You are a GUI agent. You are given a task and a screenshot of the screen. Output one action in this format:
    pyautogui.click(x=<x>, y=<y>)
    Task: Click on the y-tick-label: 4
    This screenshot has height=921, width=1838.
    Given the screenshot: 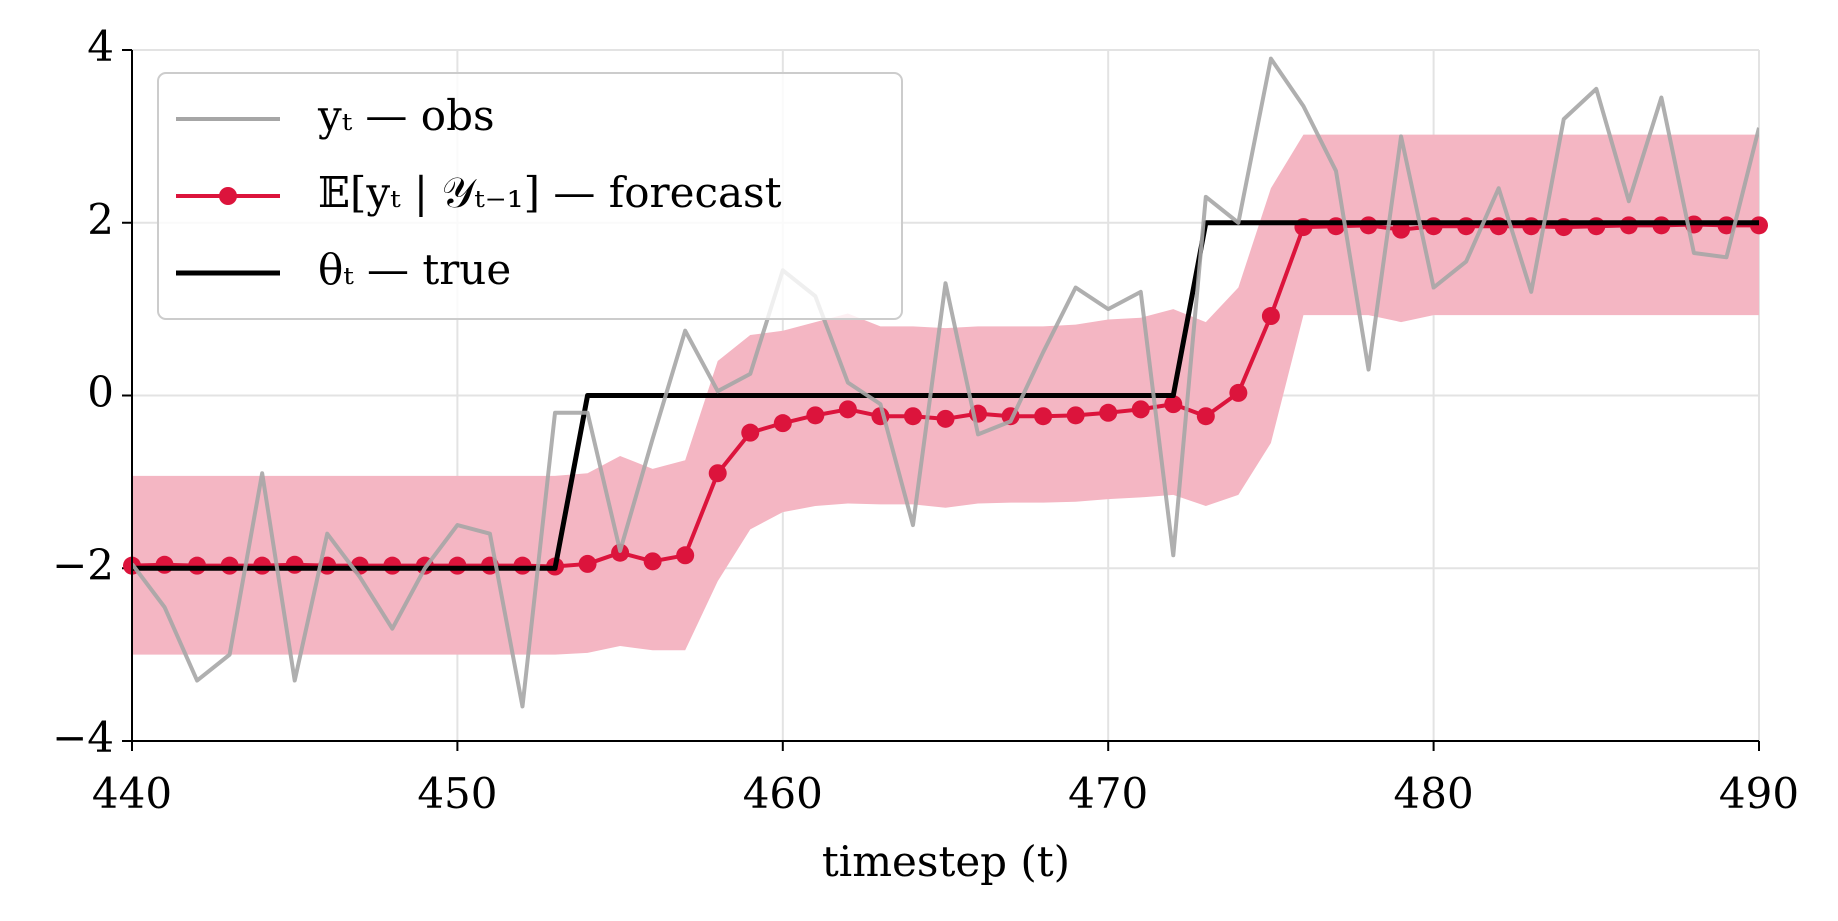 What is the action you would take?
    pyautogui.click(x=100, y=46)
    